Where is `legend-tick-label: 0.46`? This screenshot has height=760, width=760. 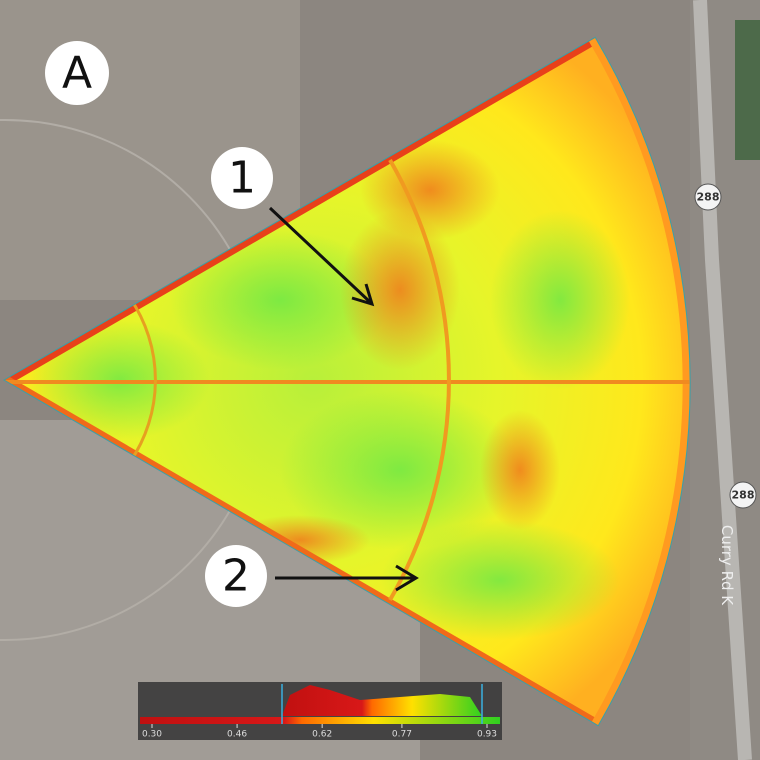 legend-tick-label: 0.46 is located at coordinates (237, 735).